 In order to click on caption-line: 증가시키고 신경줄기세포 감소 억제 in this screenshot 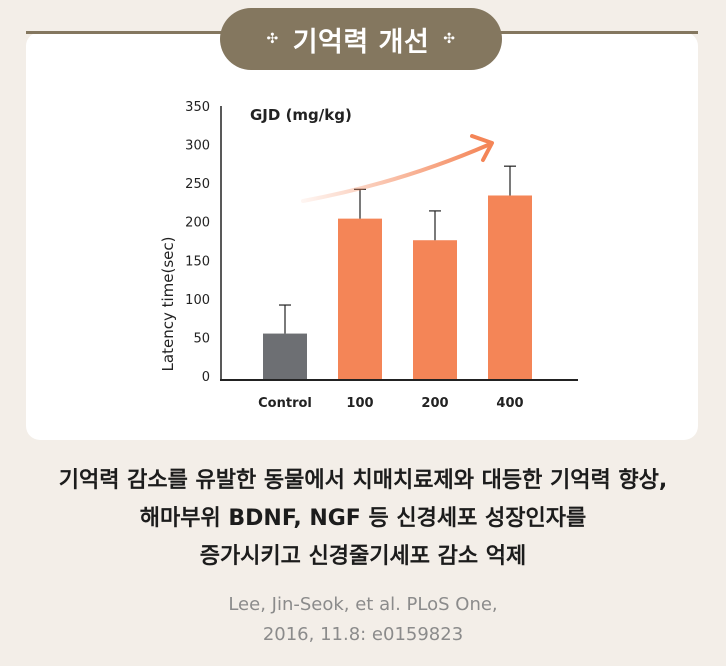, I will do `click(363, 556)`.